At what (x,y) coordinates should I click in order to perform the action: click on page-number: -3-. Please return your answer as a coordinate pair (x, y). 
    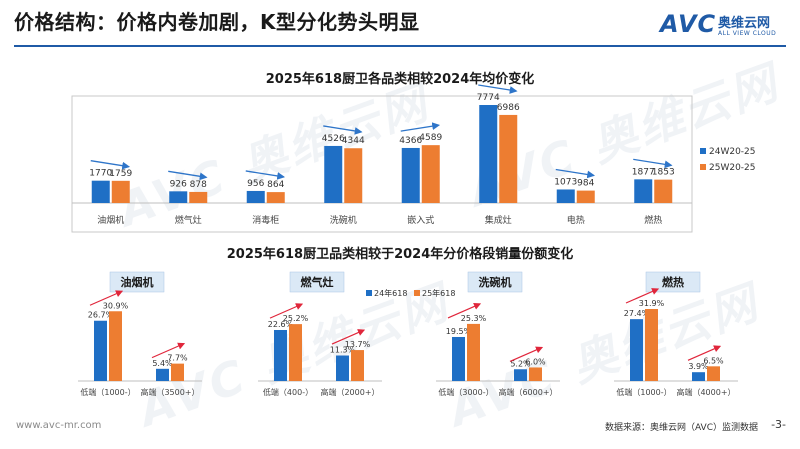
    Looking at the image, I should click on (778, 424).